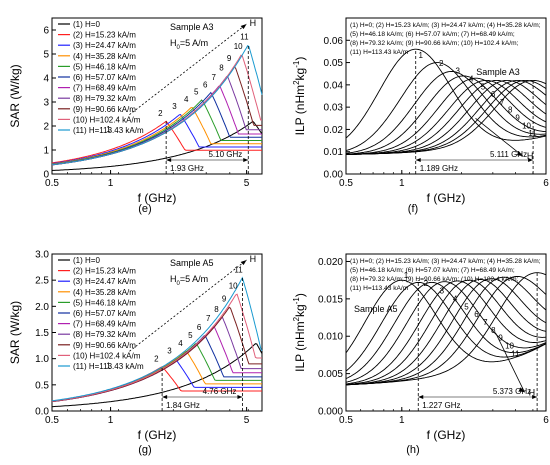  What do you see at coordinates (46, 175) in the screenshot?
I see `y-tick-label: 0` at bounding box center [46, 175].